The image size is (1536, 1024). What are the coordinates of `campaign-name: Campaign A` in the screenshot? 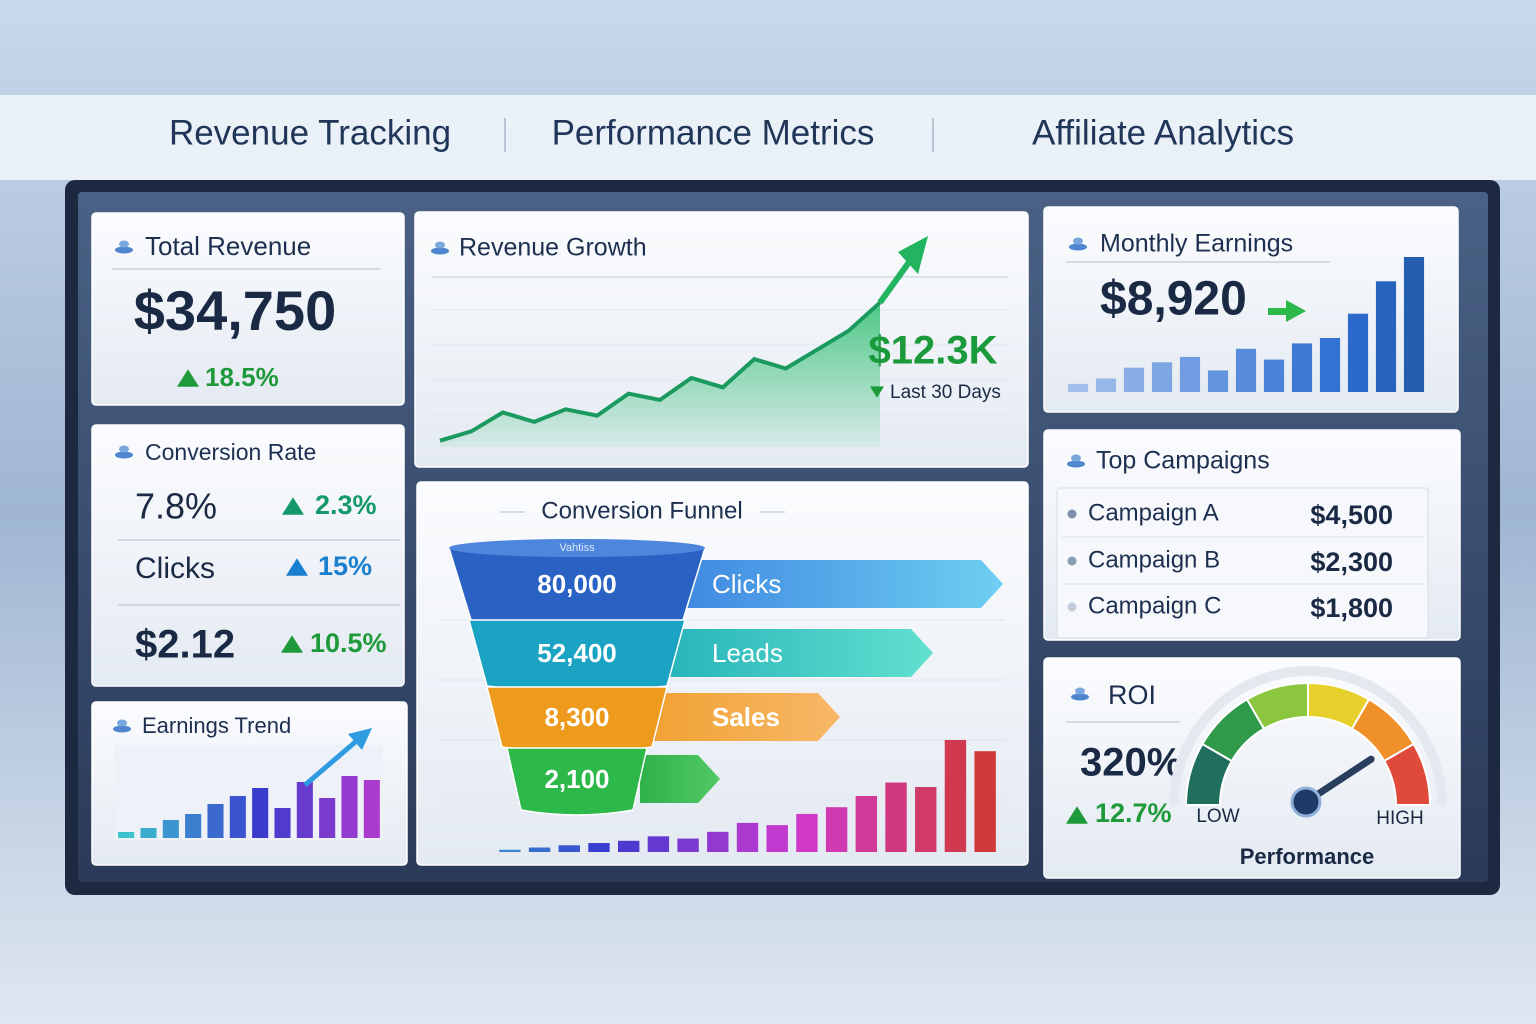 It's located at (1153, 512).